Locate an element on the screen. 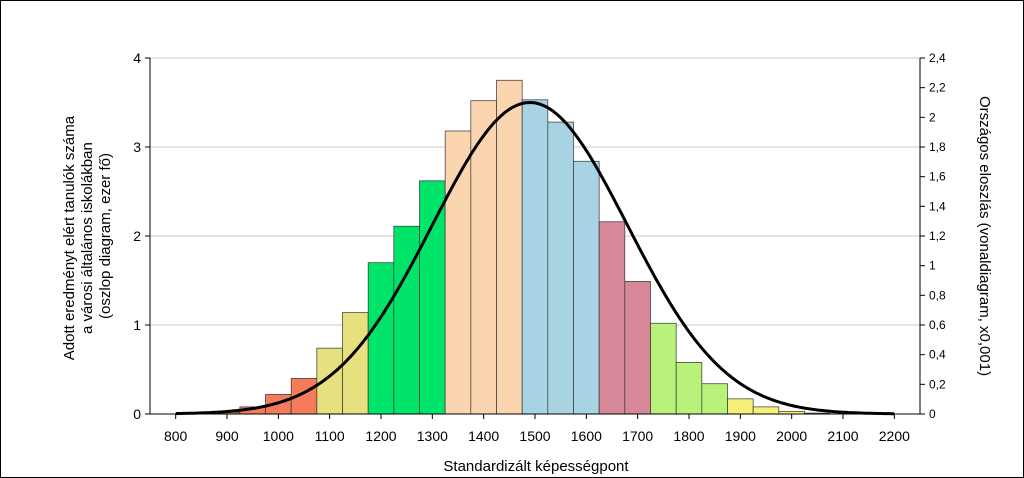  x-tick-label: 1900 is located at coordinates (740, 436).